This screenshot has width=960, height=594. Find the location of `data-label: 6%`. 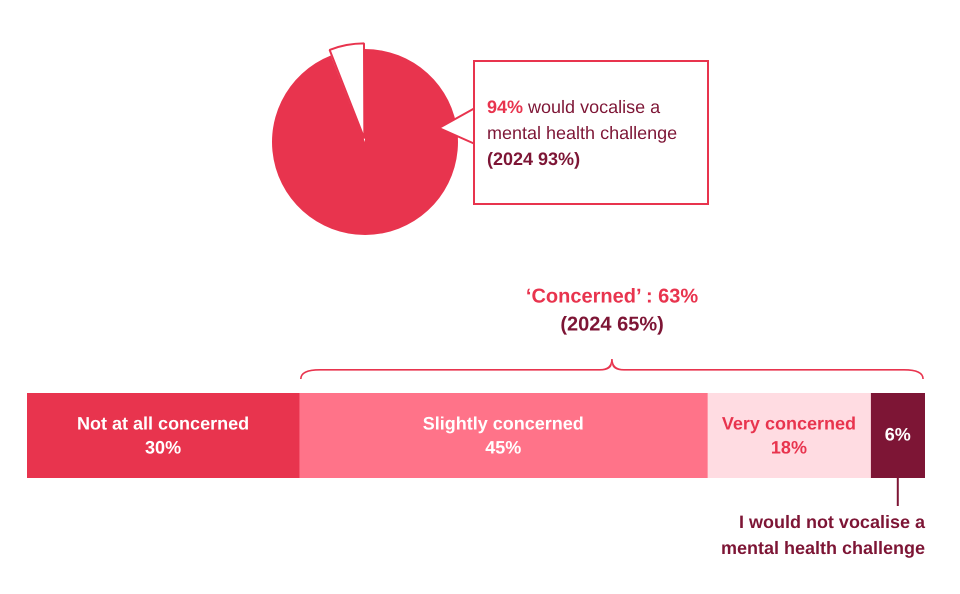

data-label: 6% is located at coordinates (897, 434).